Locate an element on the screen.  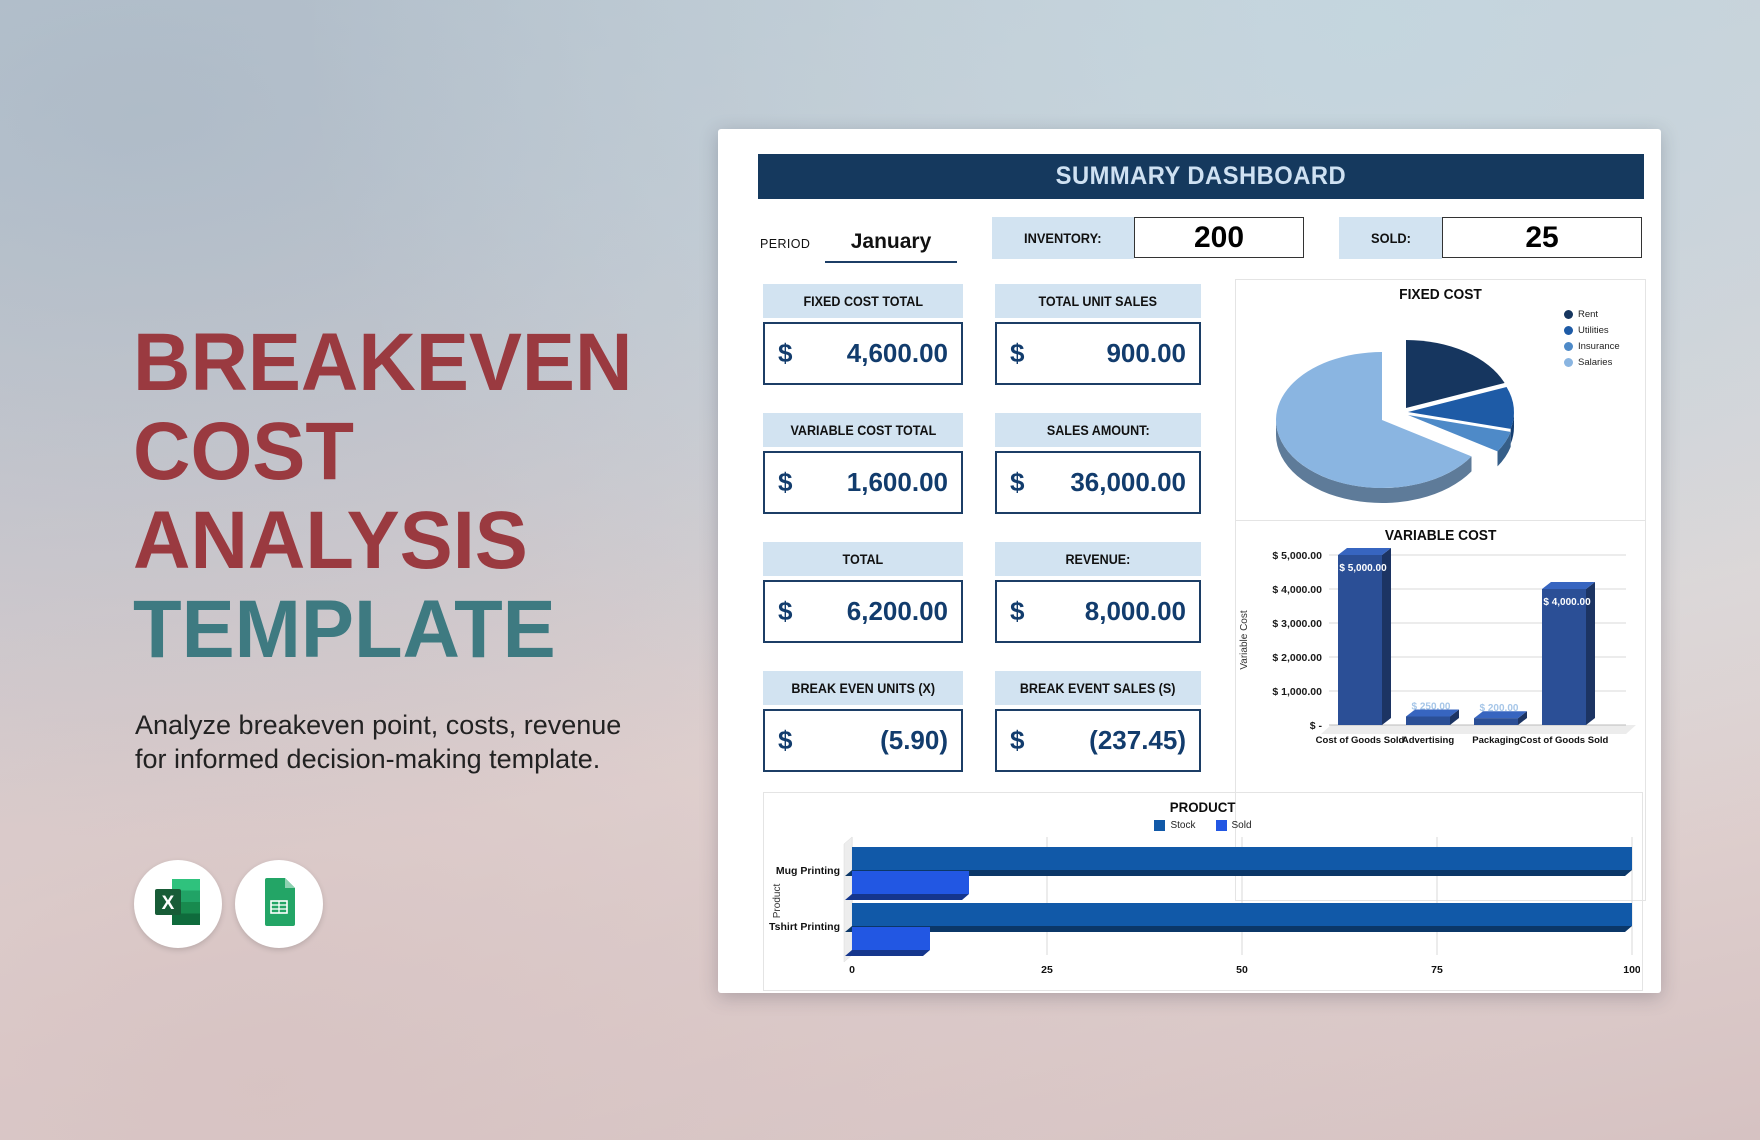
hbar-stock-mug-printing is located at coordinates (1242, 858).